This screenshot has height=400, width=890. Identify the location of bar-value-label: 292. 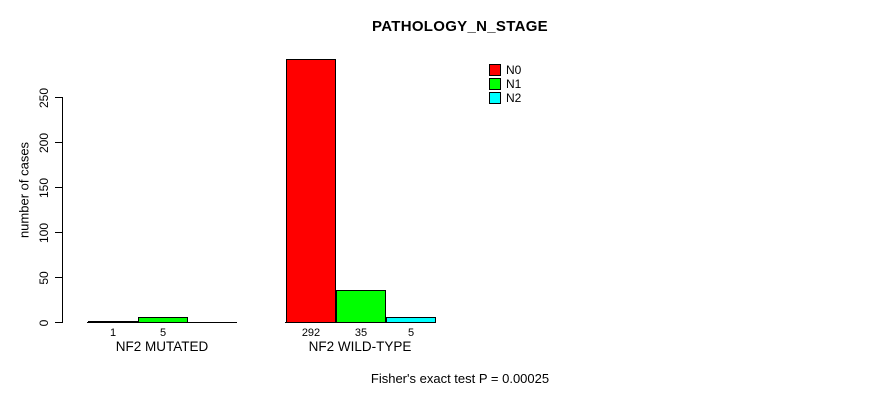
(311, 333).